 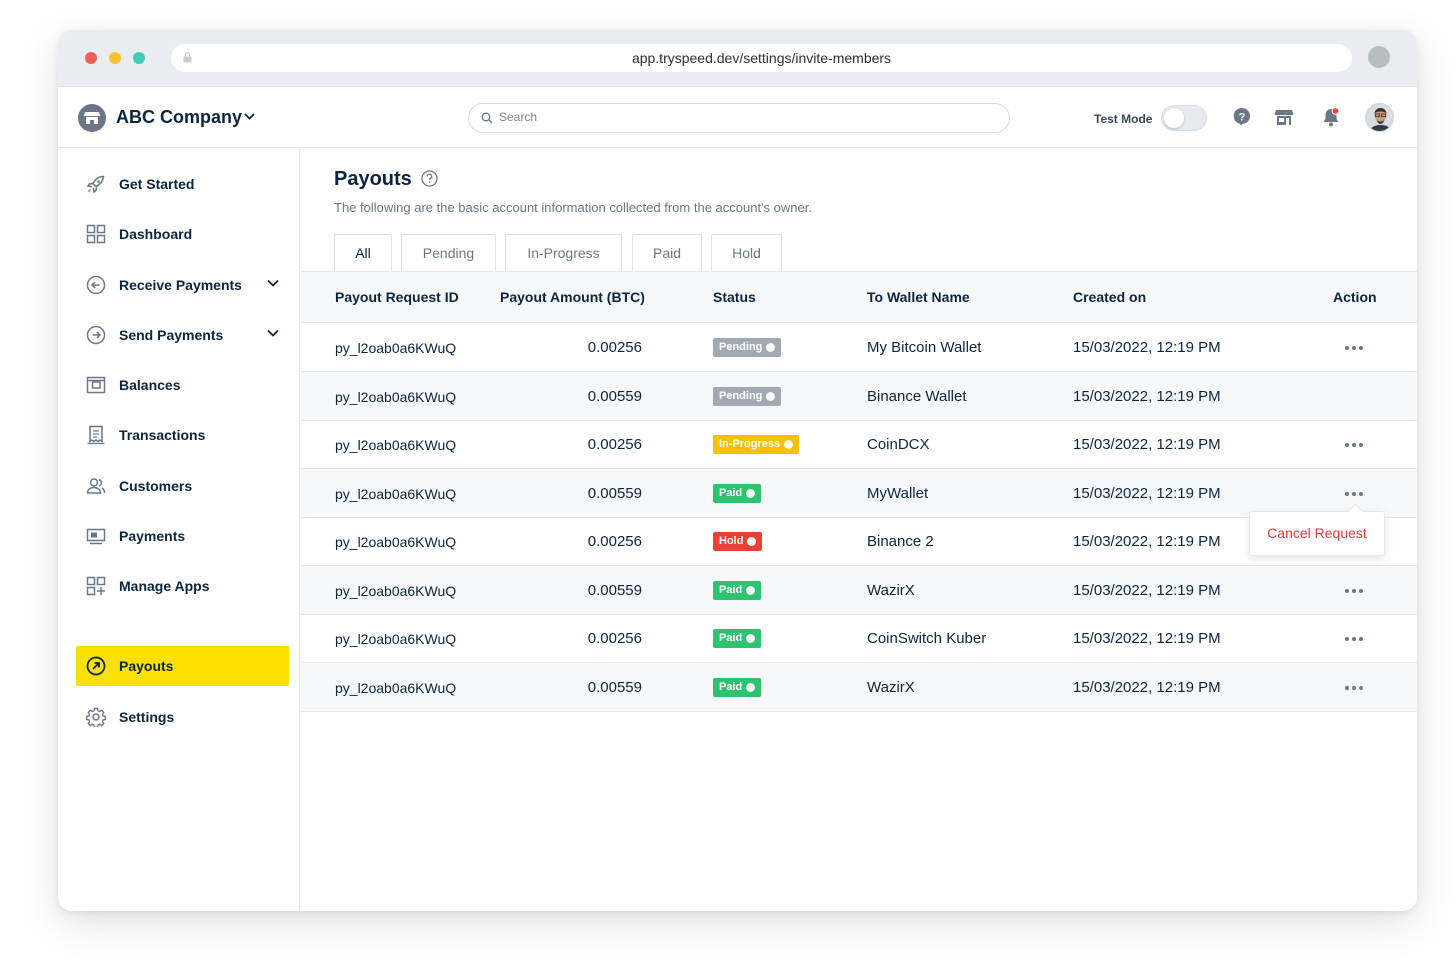 What do you see at coordinates (1317, 533) in the screenshot?
I see `cancel-request-button: Cancel Request` at bounding box center [1317, 533].